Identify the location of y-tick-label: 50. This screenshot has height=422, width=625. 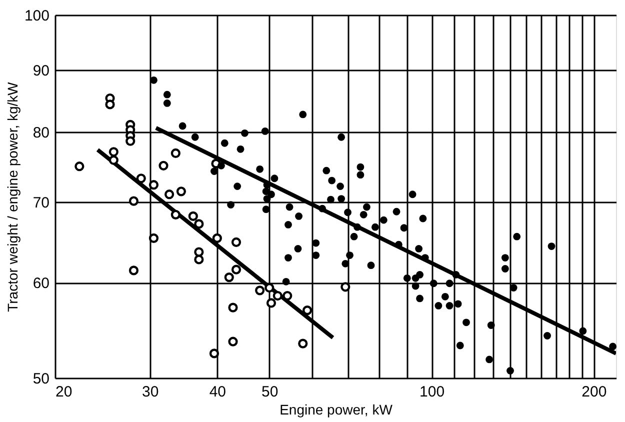
(41, 379).